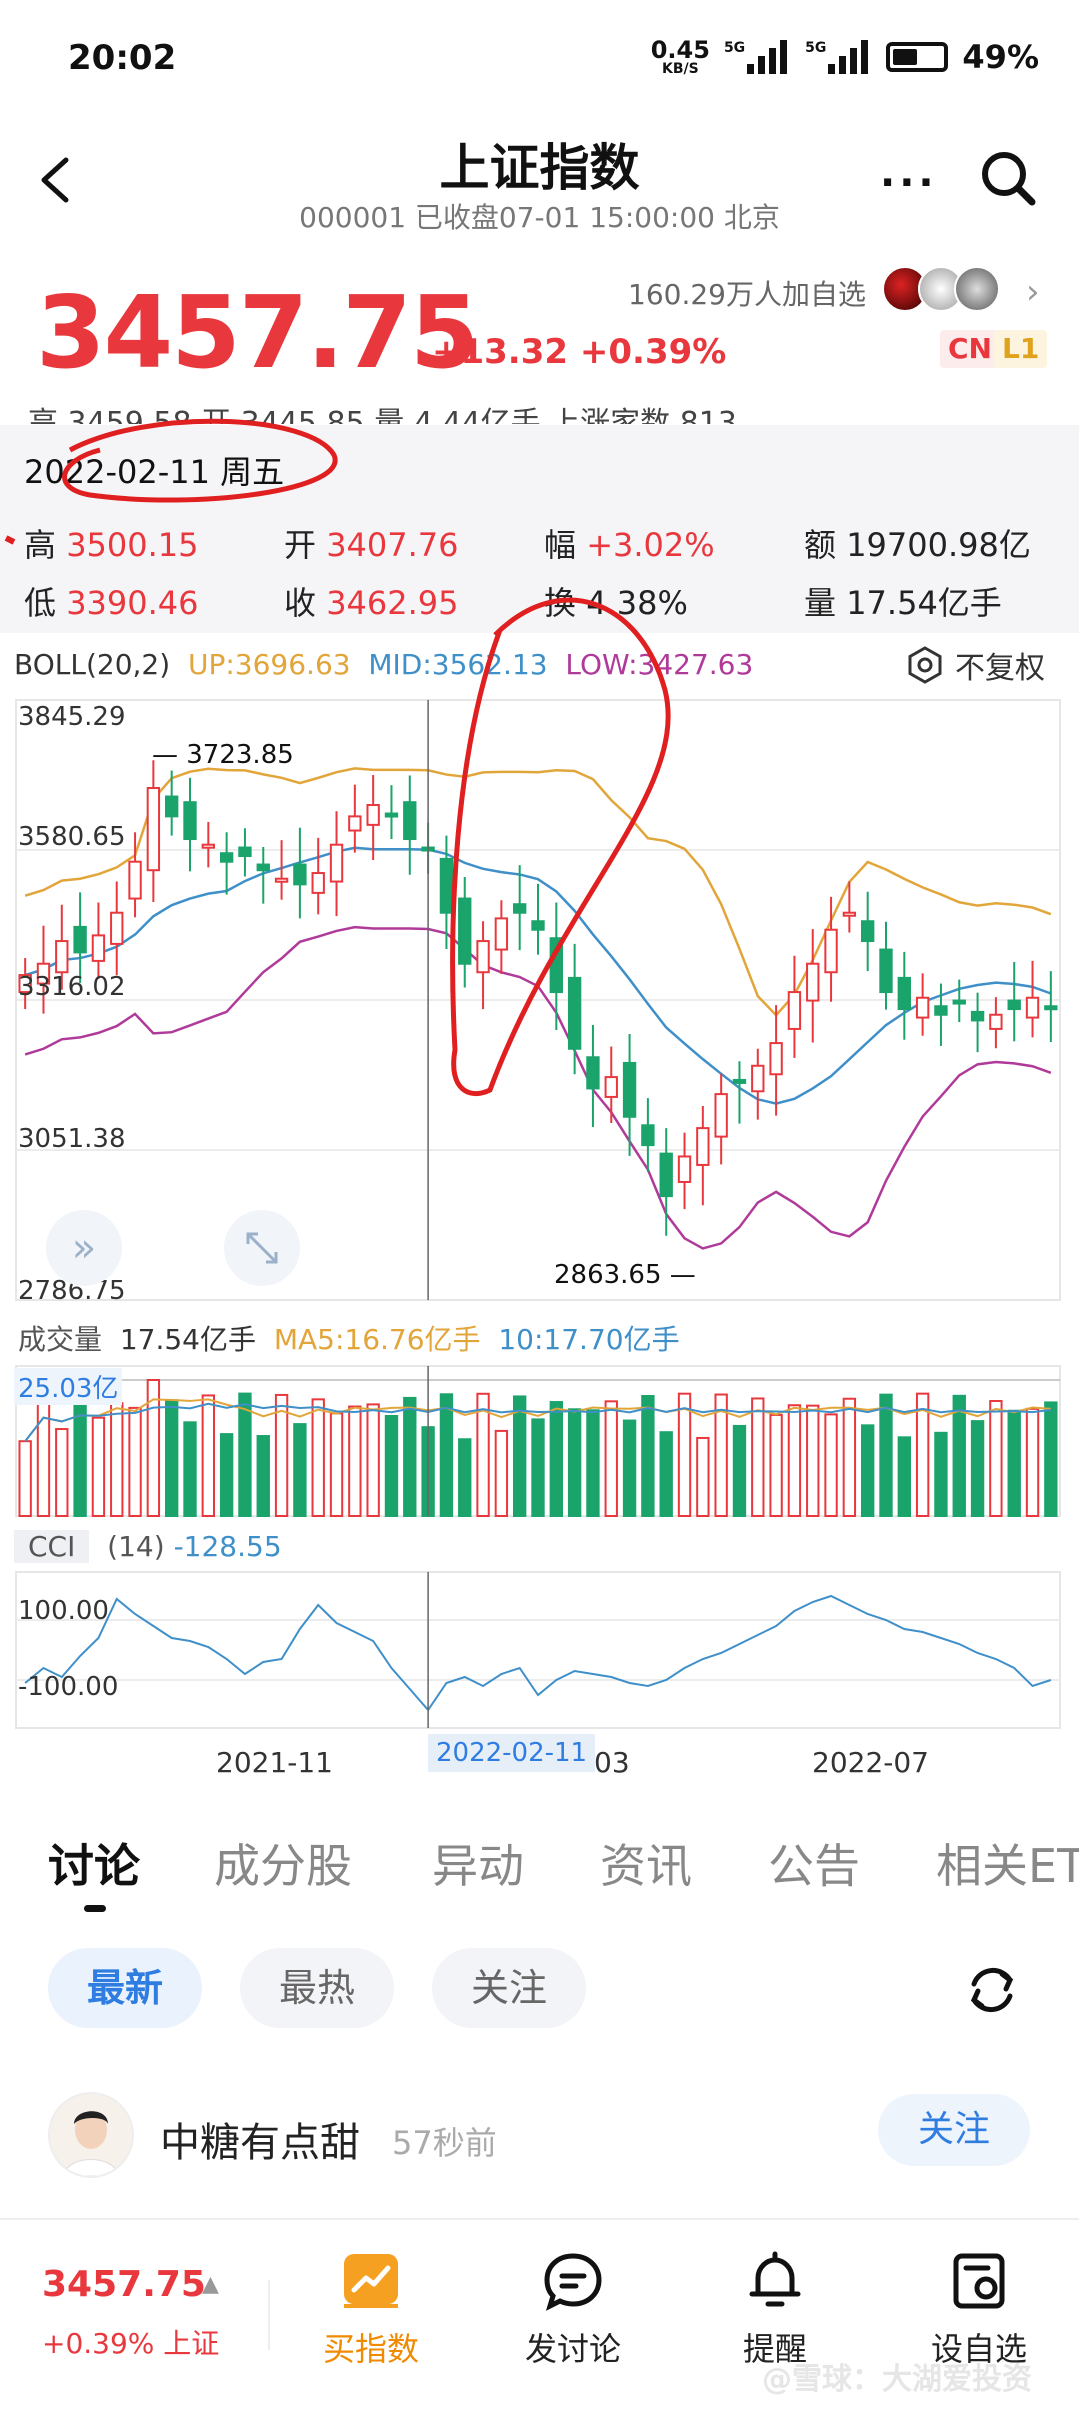 This screenshot has width=1079, height=2413. I want to click on follow-button: 关注, so click(954, 2130).